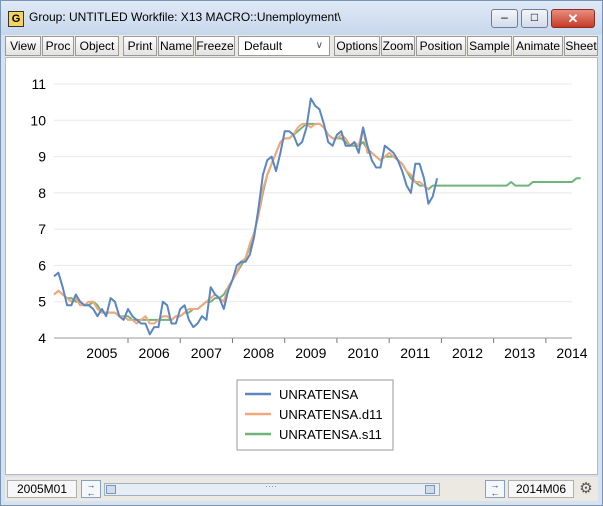 The height and width of the screenshot is (506, 603). What do you see at coordinates (16, 19) in the screenshot?
I see `group-app-icon: G` at bounding box center [16, 19].